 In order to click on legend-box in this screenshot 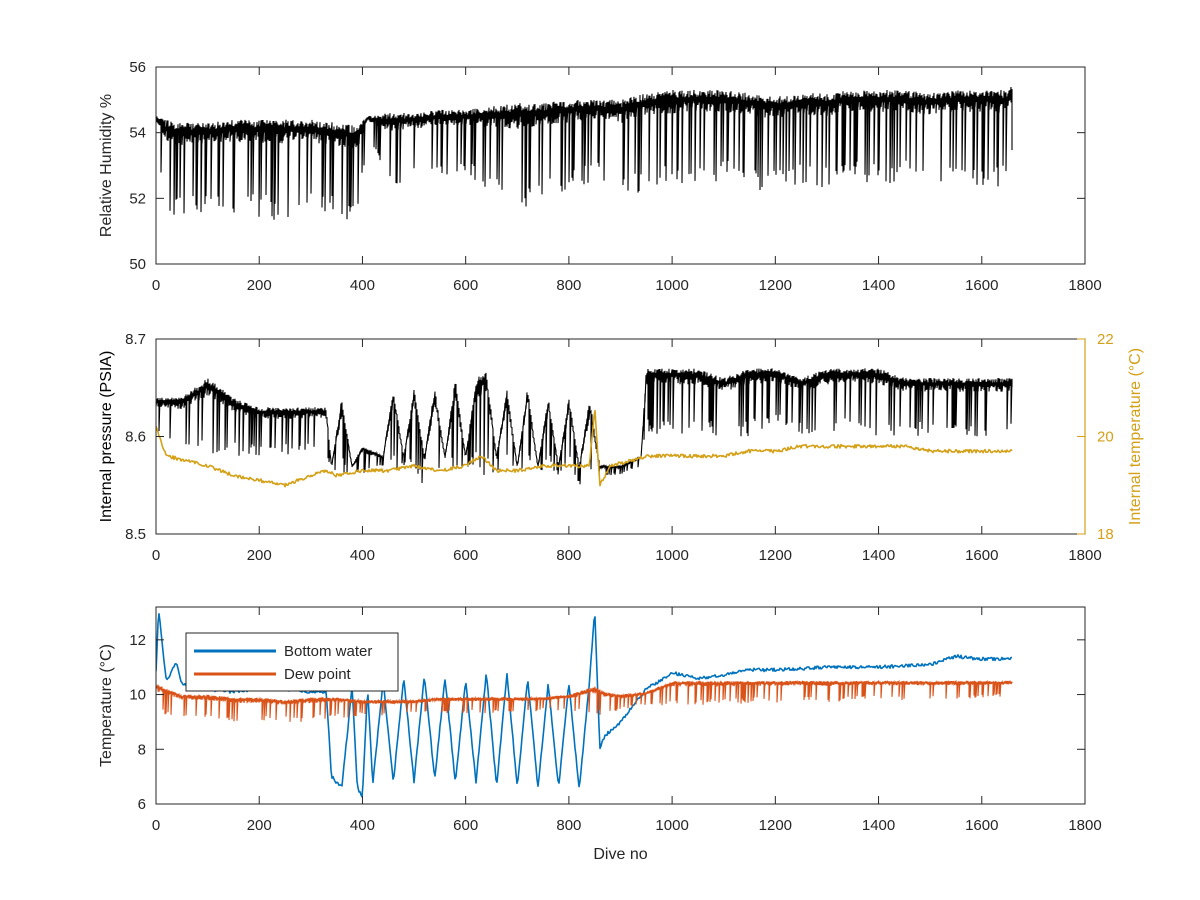, I will do `click(292, 662)`.